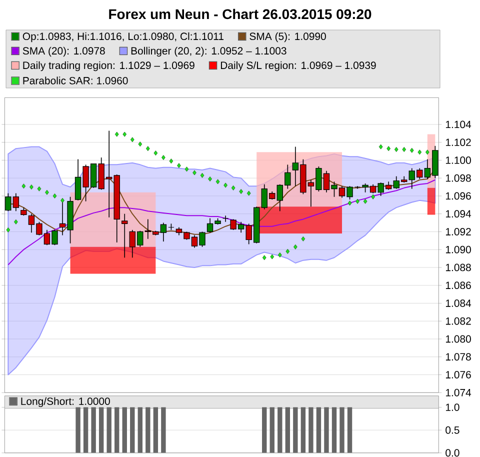 Image resolution: width=480 pixels, height=457 pixels. I want to click on y-tick-label: 1.100, so click(458, 160).